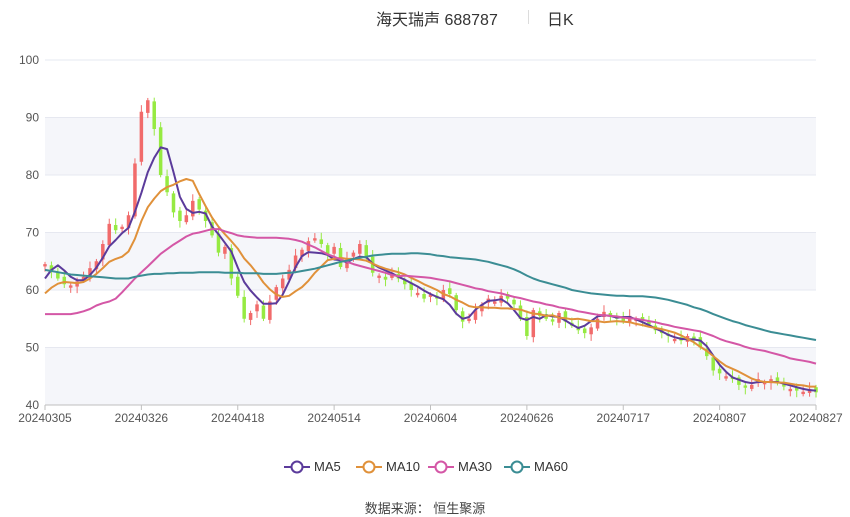 This screenshot has width=850, height=517. Describe the element at coordinates (29, 60) in the screenshot. I see `y-tick-label: 100` at that location.